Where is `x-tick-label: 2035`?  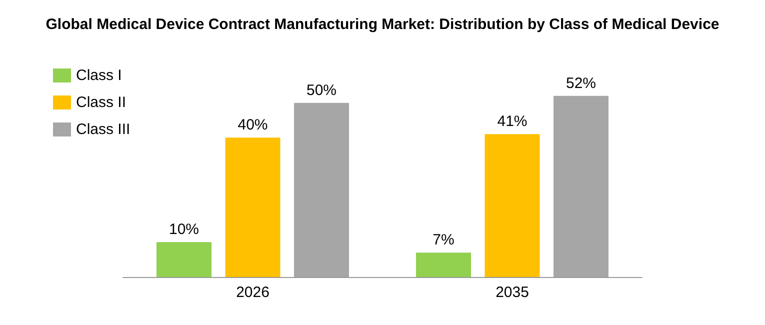
x-tick-label: 2035 is located at coordinates (512, 292).